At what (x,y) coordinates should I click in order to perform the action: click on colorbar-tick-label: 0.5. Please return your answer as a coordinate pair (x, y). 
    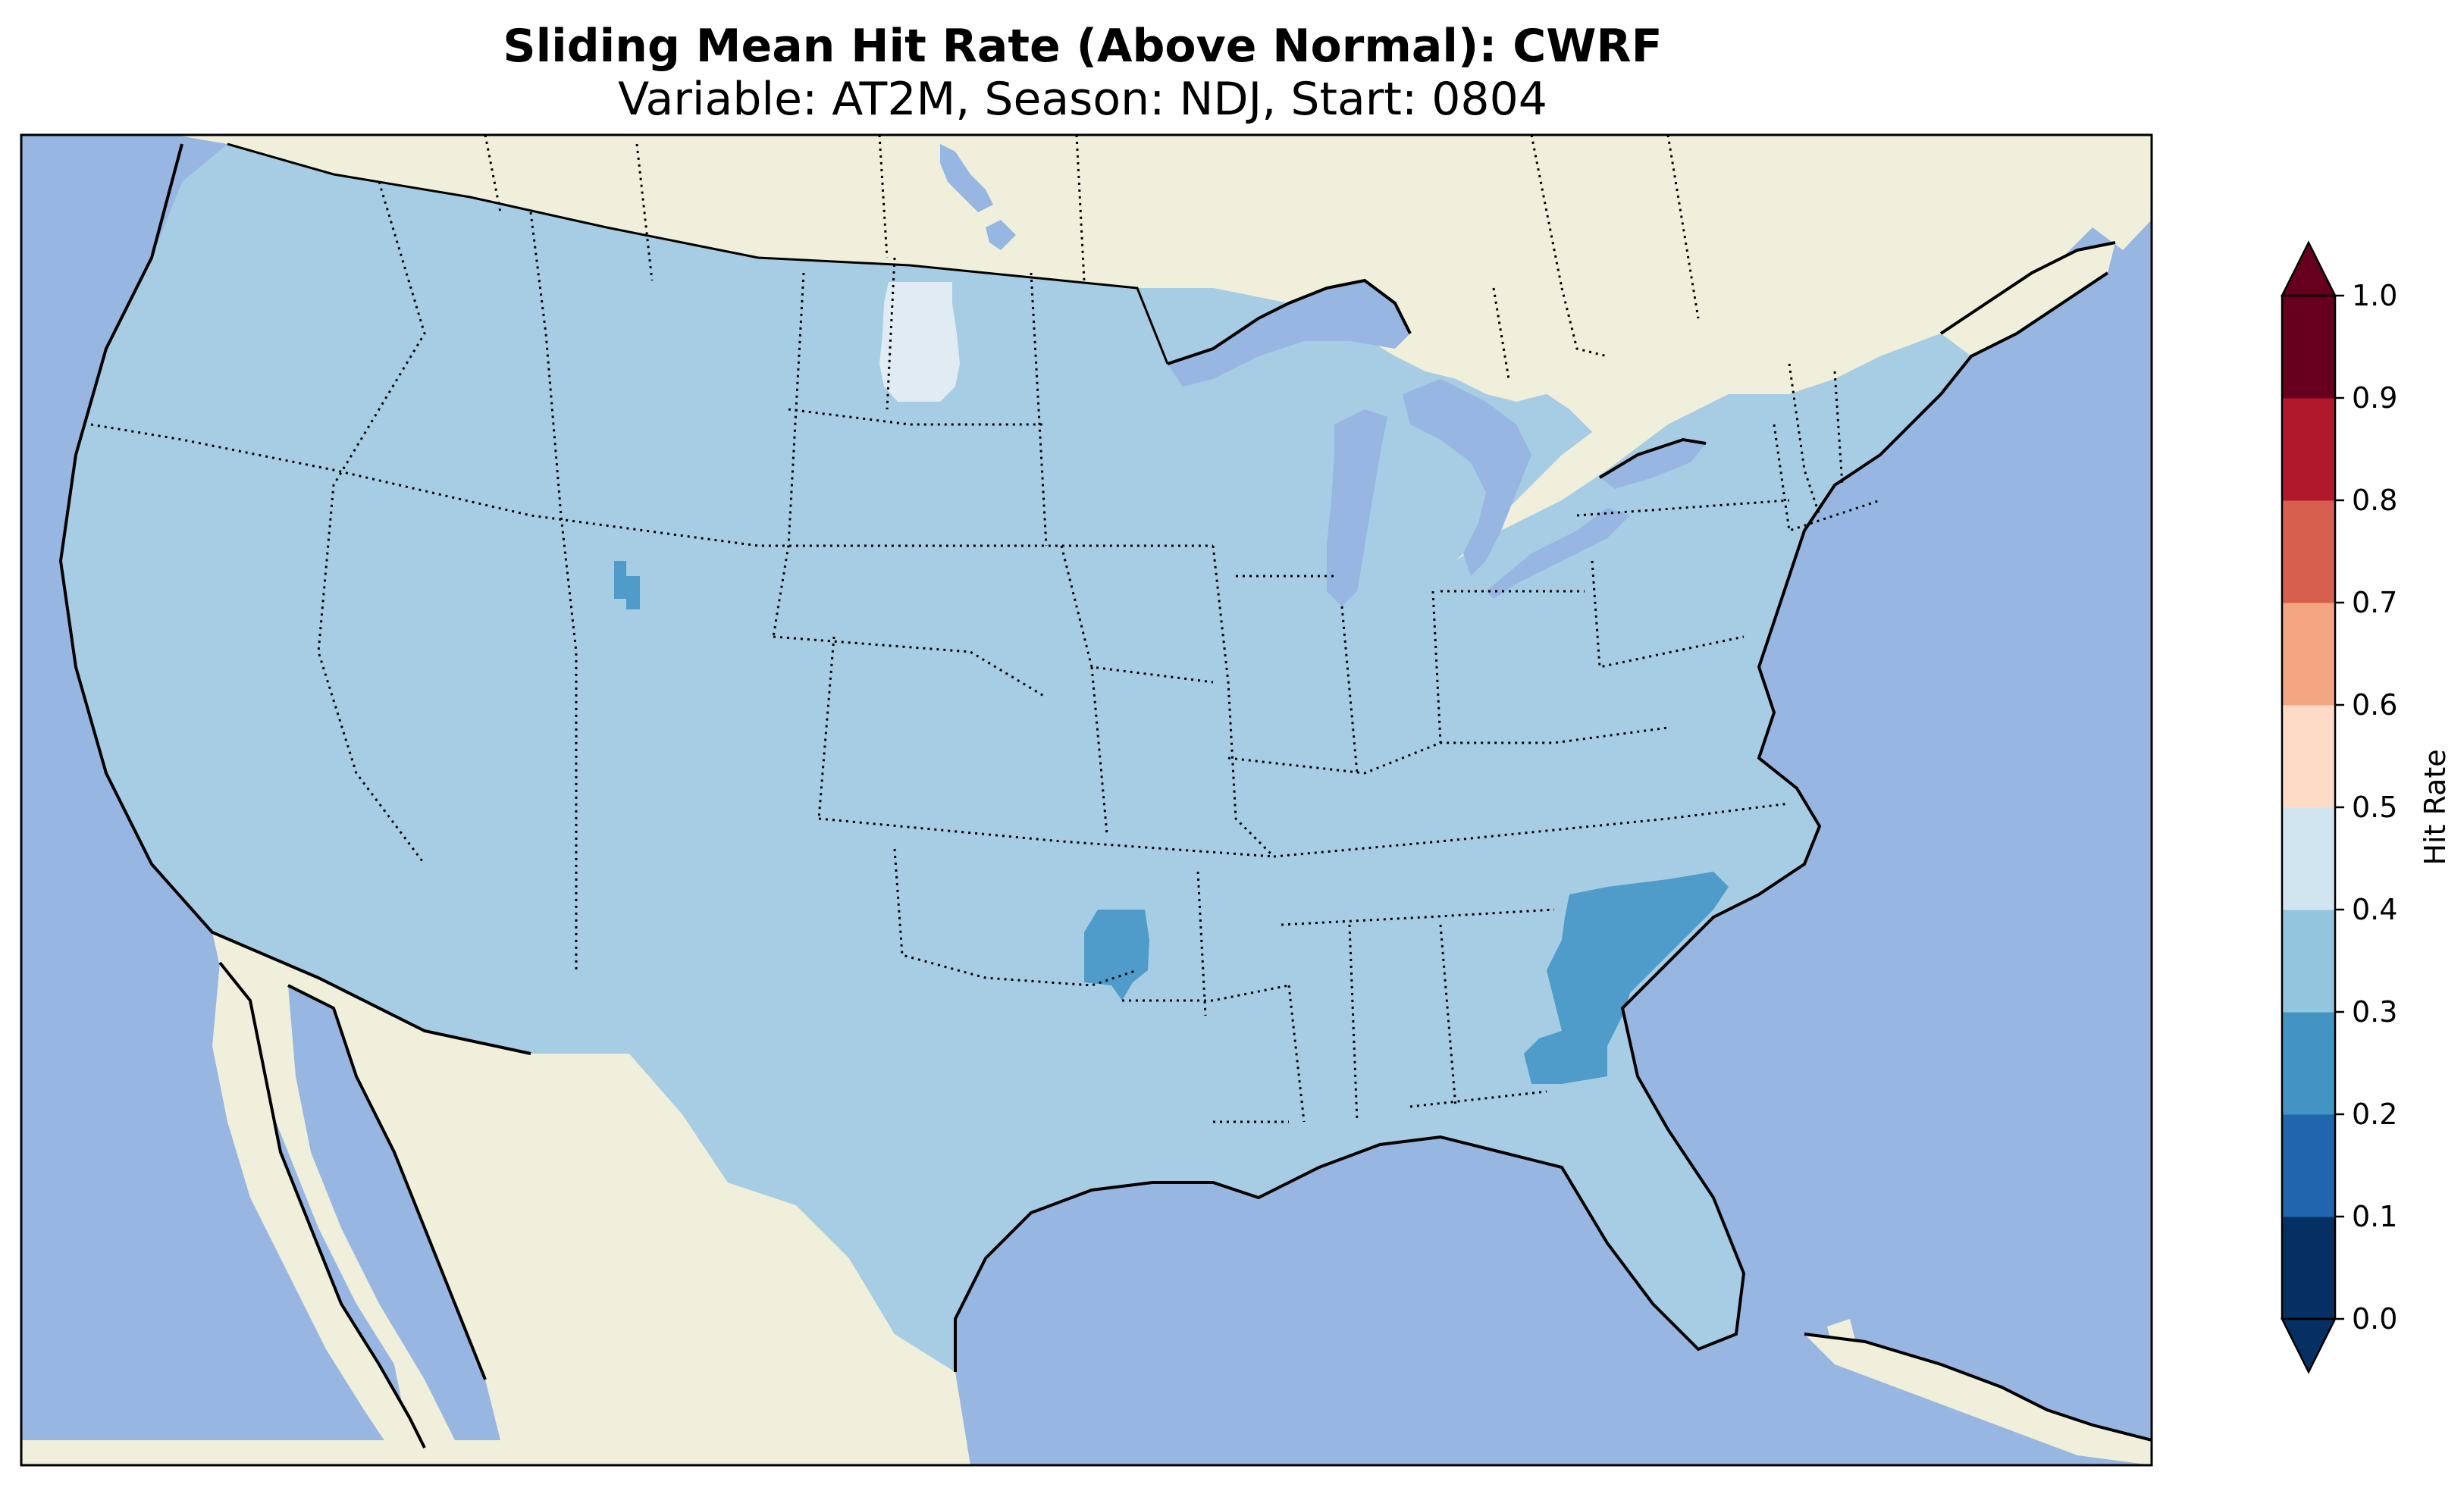
    Looking at the image, I should click on (2374, 807).